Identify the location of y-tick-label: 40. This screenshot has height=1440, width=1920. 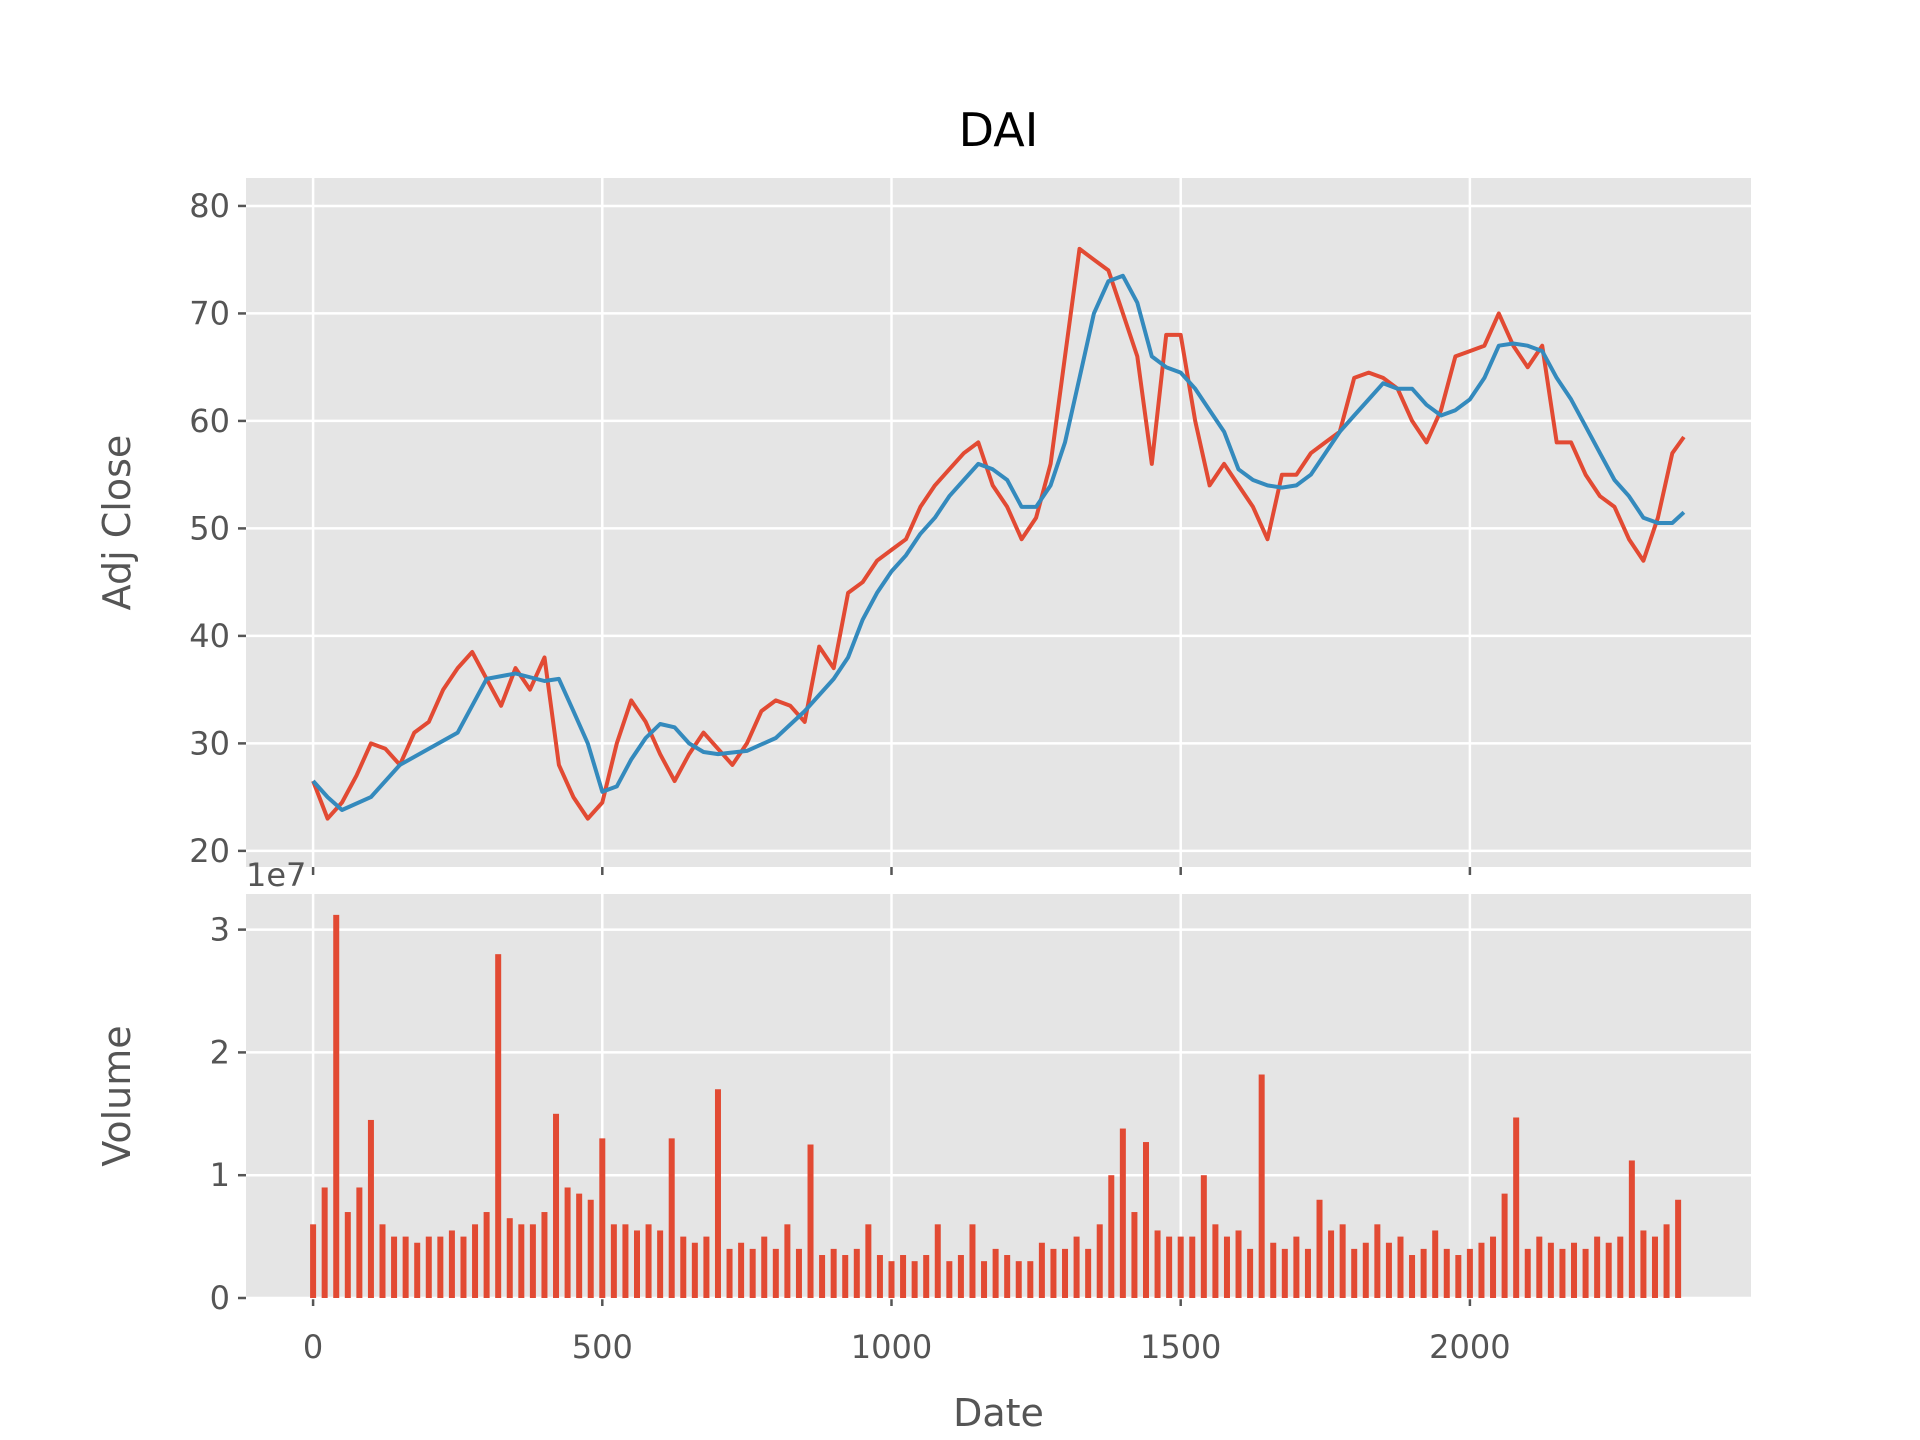
(209, 636).